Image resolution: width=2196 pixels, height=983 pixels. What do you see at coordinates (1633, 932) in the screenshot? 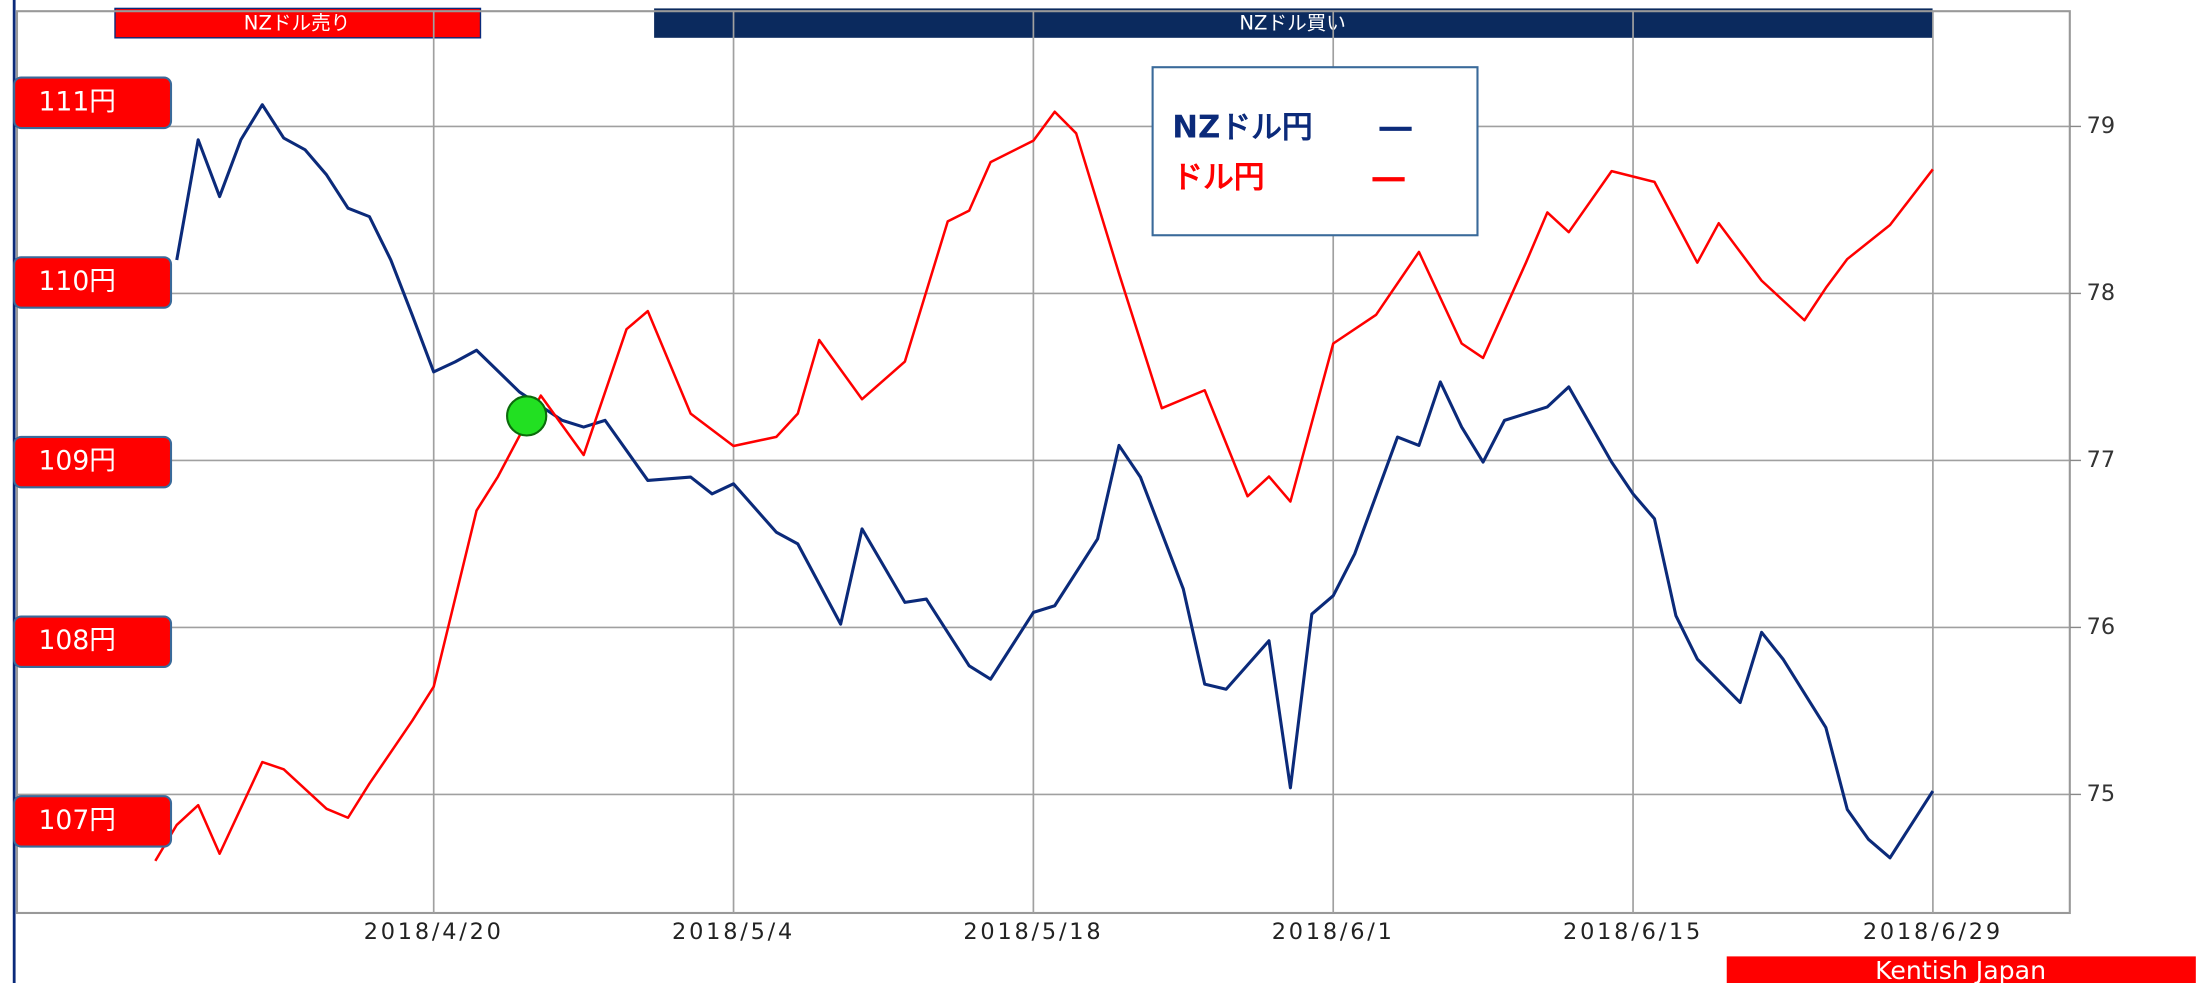
I see `x-tick-label: 2018/6/15` at bounding box center [1633, 932].